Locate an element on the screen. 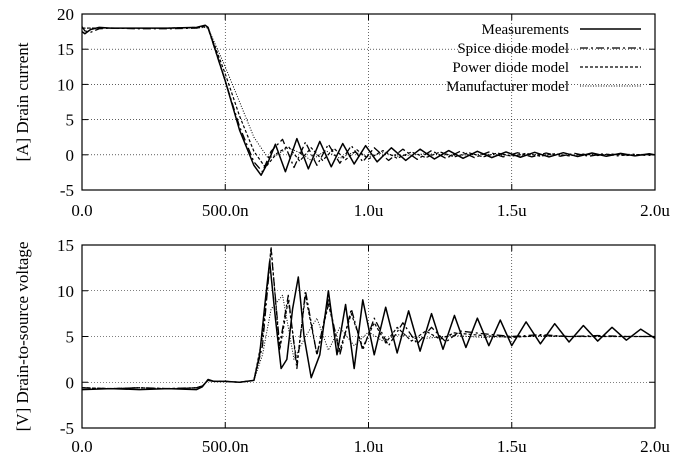 This screenshot has height=460, width=692. y-tick-label: 20 is located at coordinates (65, 14).